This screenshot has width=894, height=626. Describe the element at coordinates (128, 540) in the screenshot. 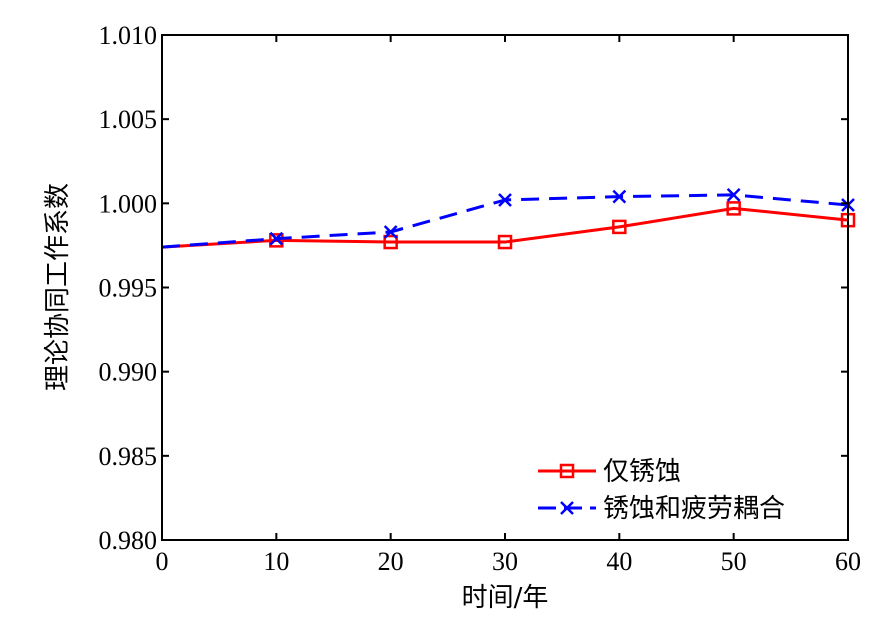

I see `y-tick-label: 0.980` at that location.